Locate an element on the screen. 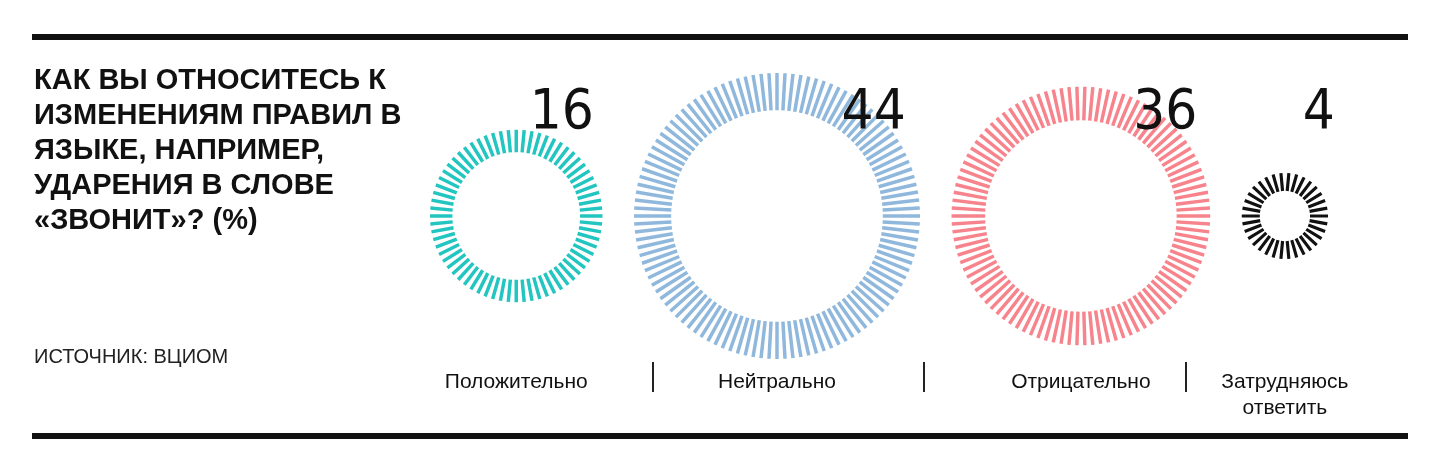  text: ИСТОЧНИК: ВЦИОМ is located at coordinates (131, 356).